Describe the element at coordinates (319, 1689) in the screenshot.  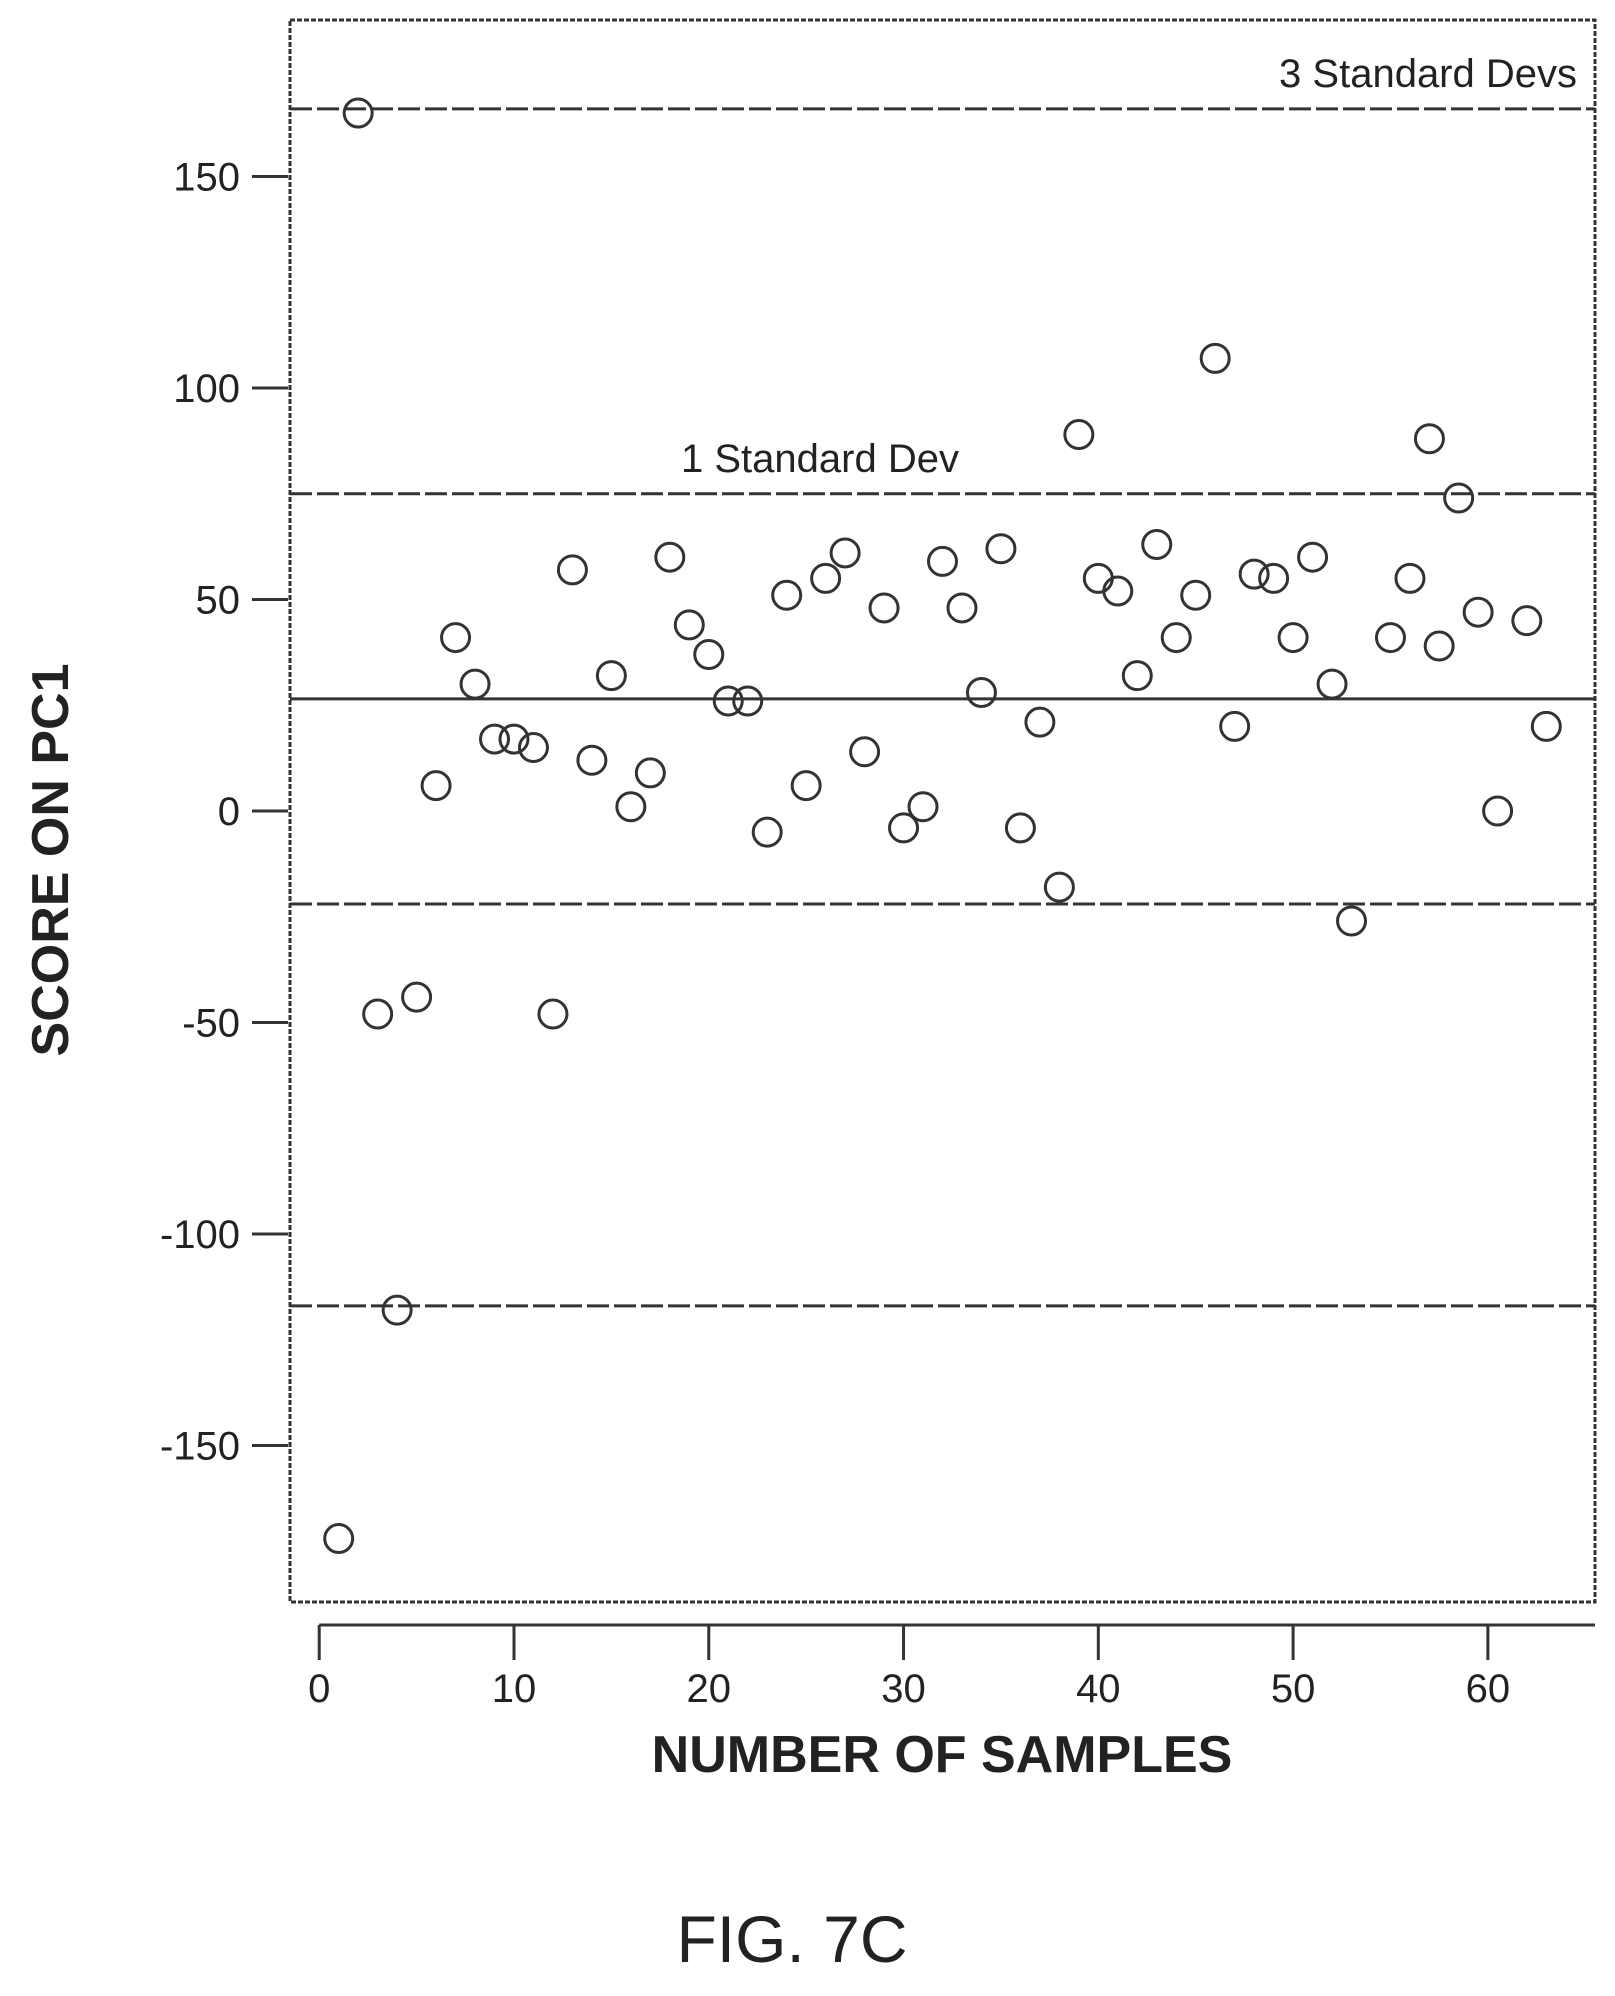
I see `x-tick-label: 0` at that location.